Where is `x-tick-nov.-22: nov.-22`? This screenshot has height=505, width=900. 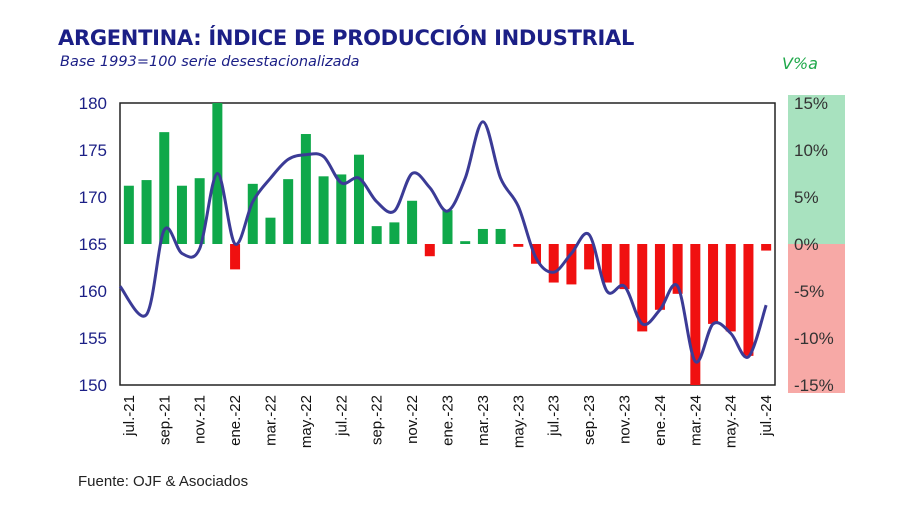
x-tick-nov.-22: nov.-22 is located at coordinates (412, 419).